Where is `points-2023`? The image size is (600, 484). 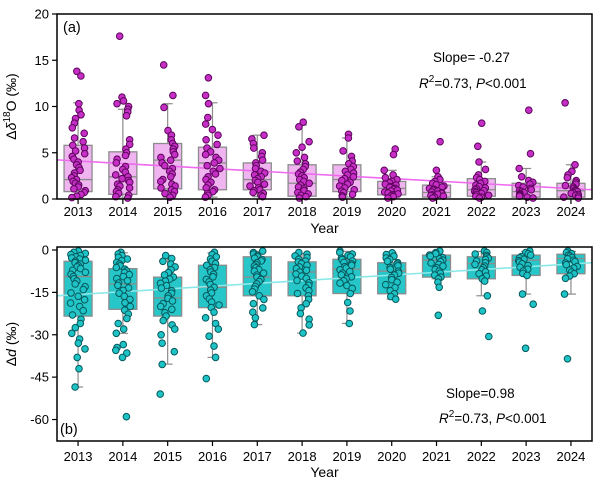 points-2023 is located at coordinates (526, 300).